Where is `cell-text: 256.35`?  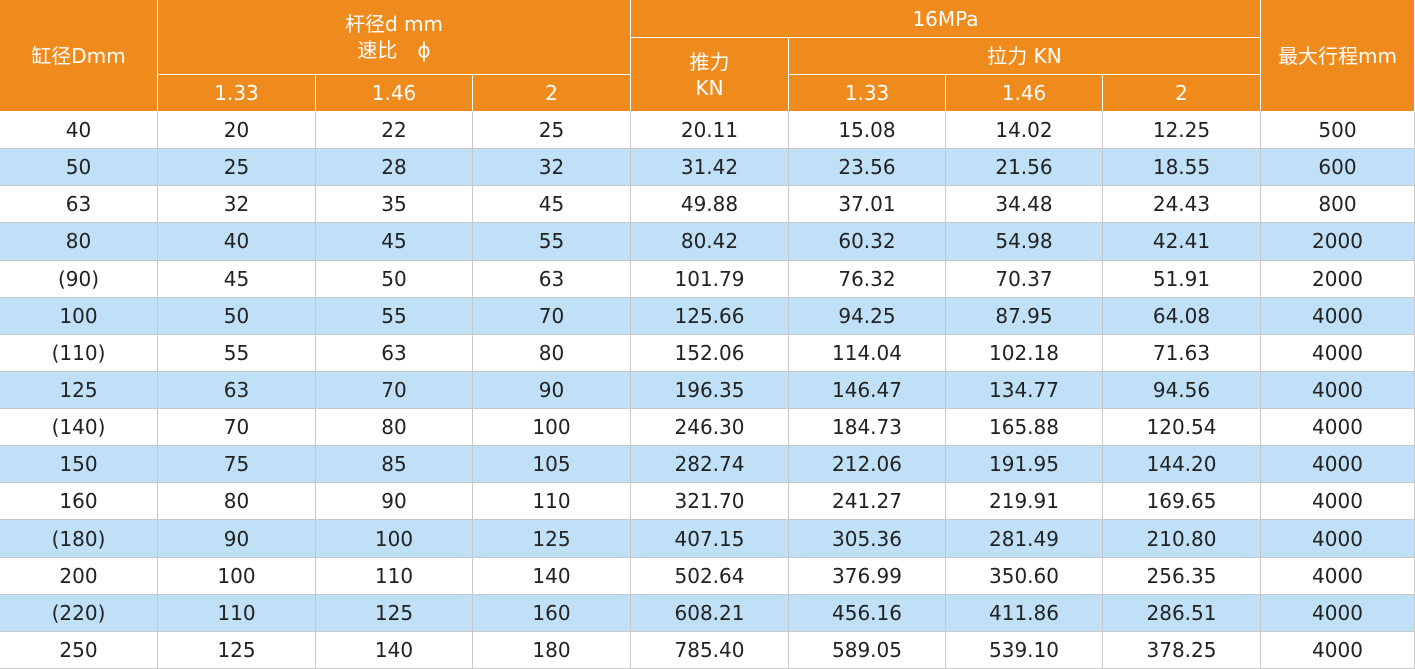 cell-text: 256.35 is located at coordinates (1181, 575).